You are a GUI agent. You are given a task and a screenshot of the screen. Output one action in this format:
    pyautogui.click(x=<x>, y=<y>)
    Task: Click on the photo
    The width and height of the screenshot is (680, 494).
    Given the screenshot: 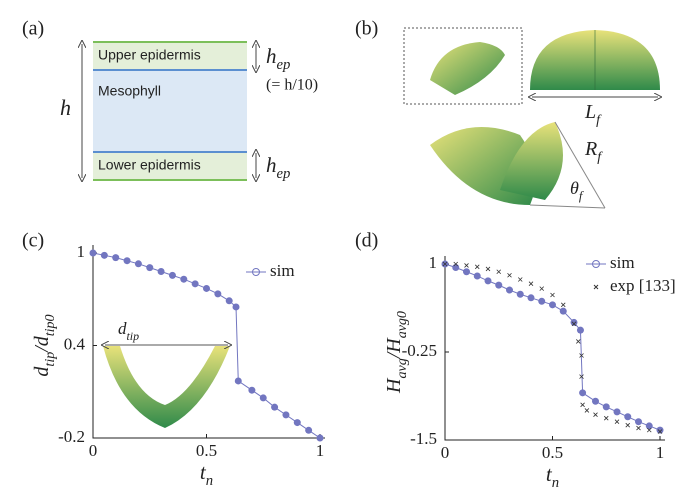 What is the action you would take?
    pyautogui.click(x=467, y=68)
    